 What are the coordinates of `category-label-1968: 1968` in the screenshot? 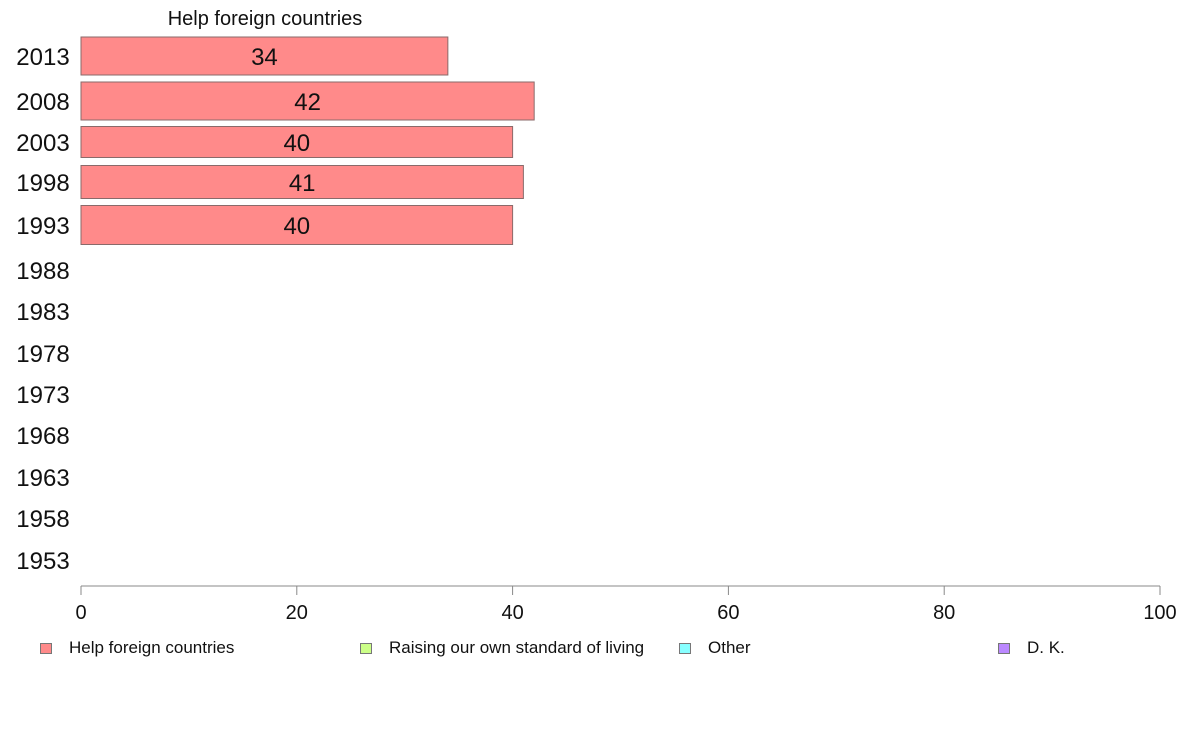 It's located at (42, 436).